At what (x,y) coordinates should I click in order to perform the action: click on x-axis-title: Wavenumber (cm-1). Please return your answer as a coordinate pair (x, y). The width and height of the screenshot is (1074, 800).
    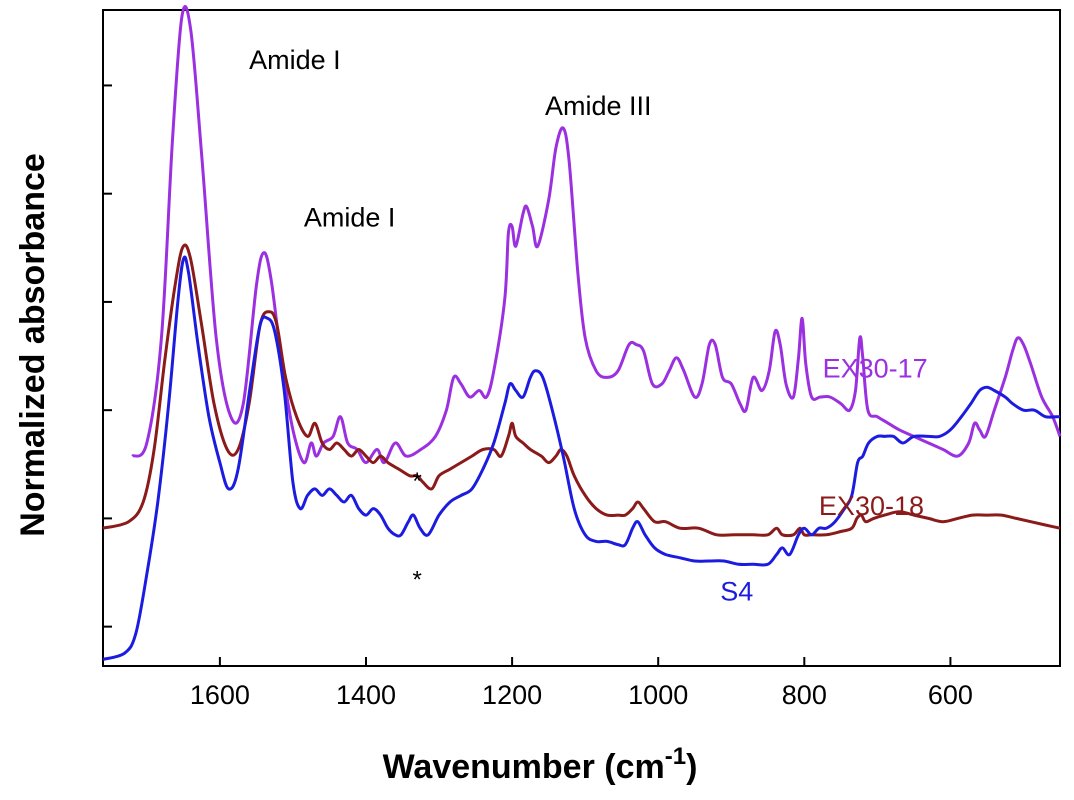
    Looking at the image, I should click on (540, 764).